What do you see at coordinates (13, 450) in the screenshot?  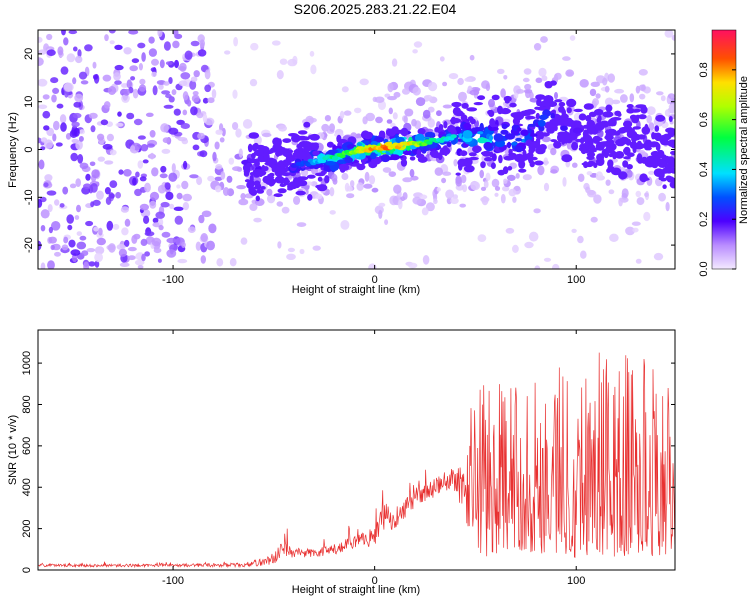 I see `snr-ylabel: SNR (10 * v/v)` at bounding box center [13, 450].